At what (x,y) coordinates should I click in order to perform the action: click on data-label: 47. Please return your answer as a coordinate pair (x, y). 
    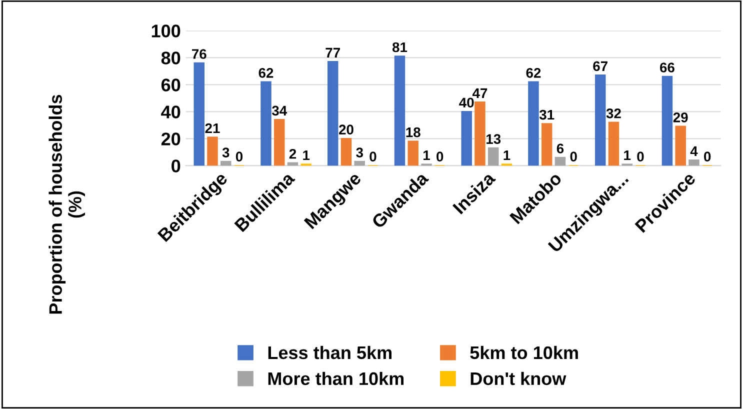
    Looking at the image, I should click on (480, 93).